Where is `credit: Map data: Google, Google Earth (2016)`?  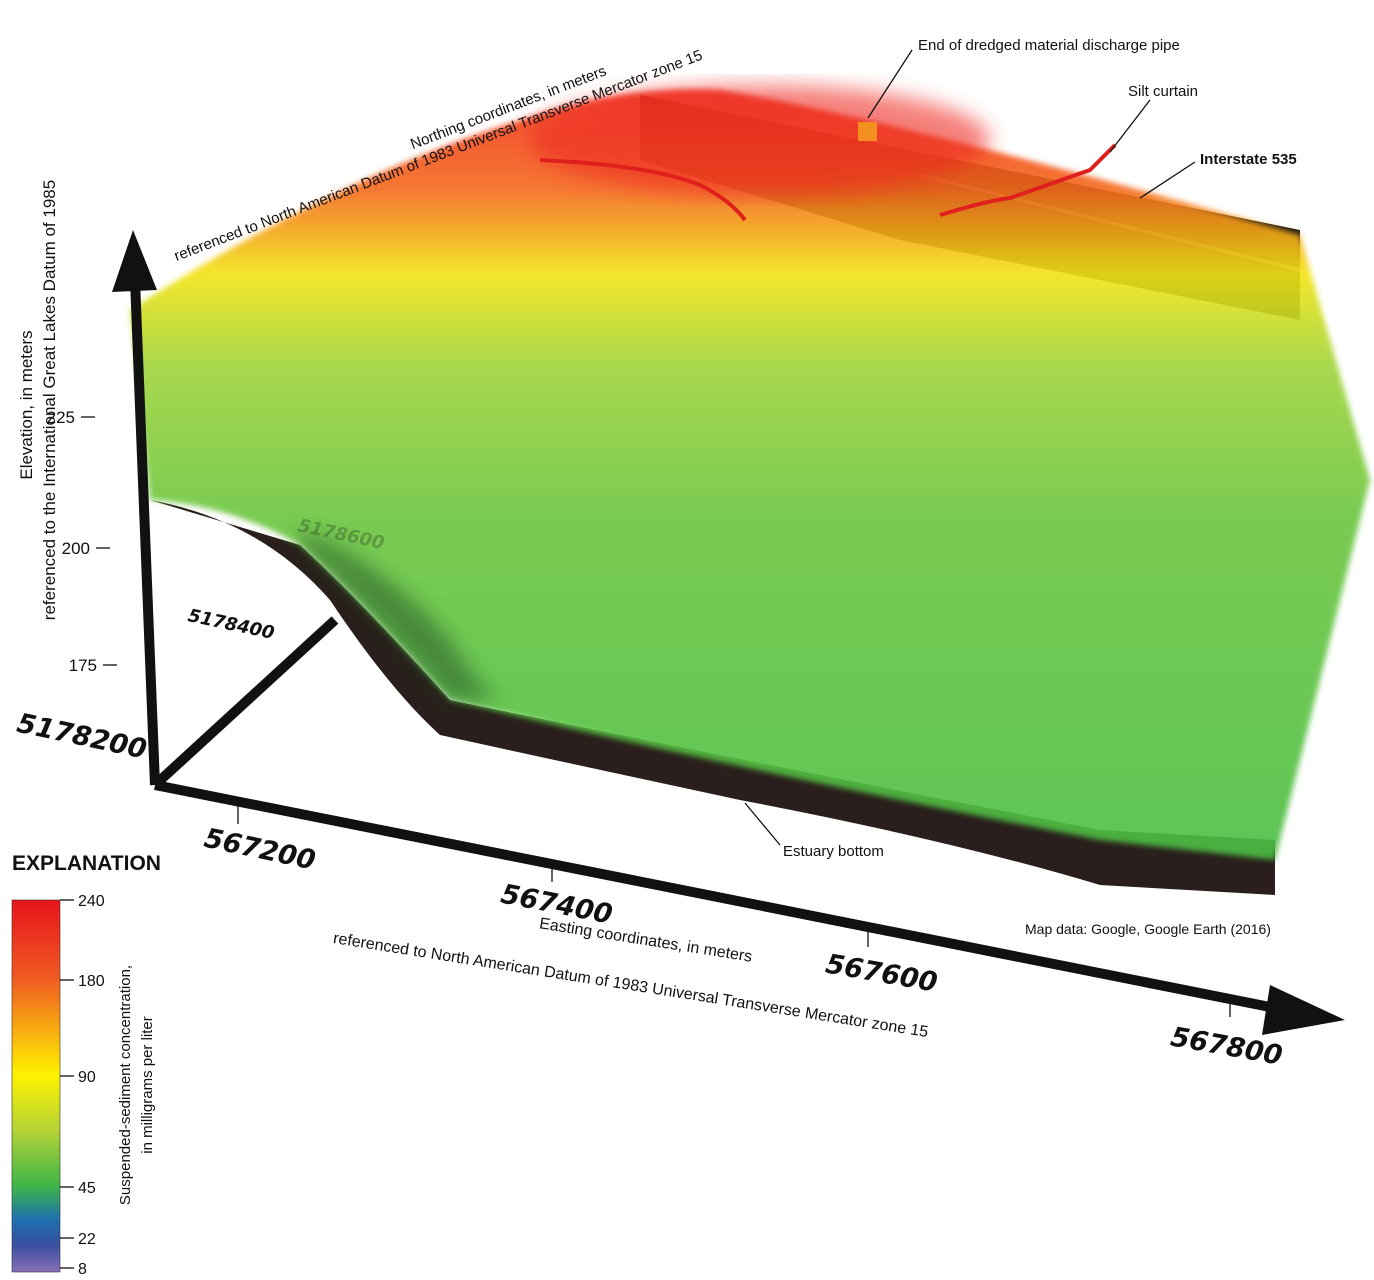
credit: Map data: Google, Google Earth (2016) is located at coordinates (1148, 929).